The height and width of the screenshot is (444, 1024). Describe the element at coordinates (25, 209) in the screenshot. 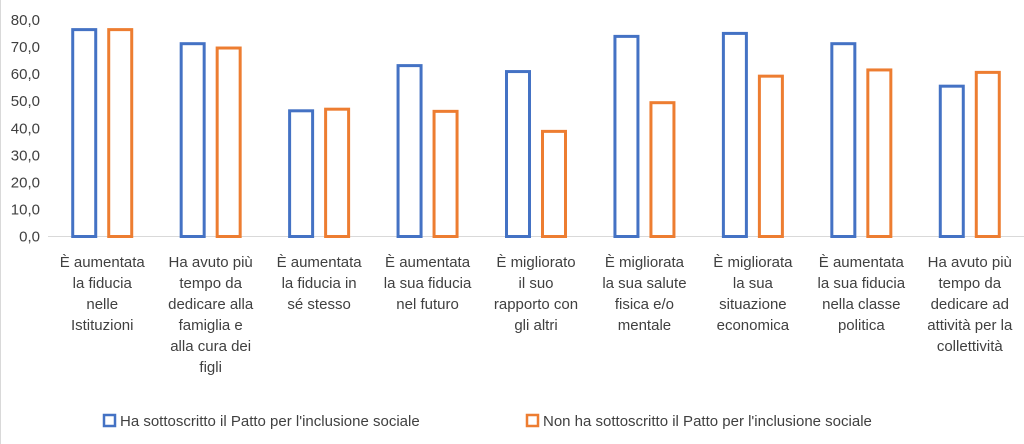

I see `y-tick-label: 10,0` at that location.